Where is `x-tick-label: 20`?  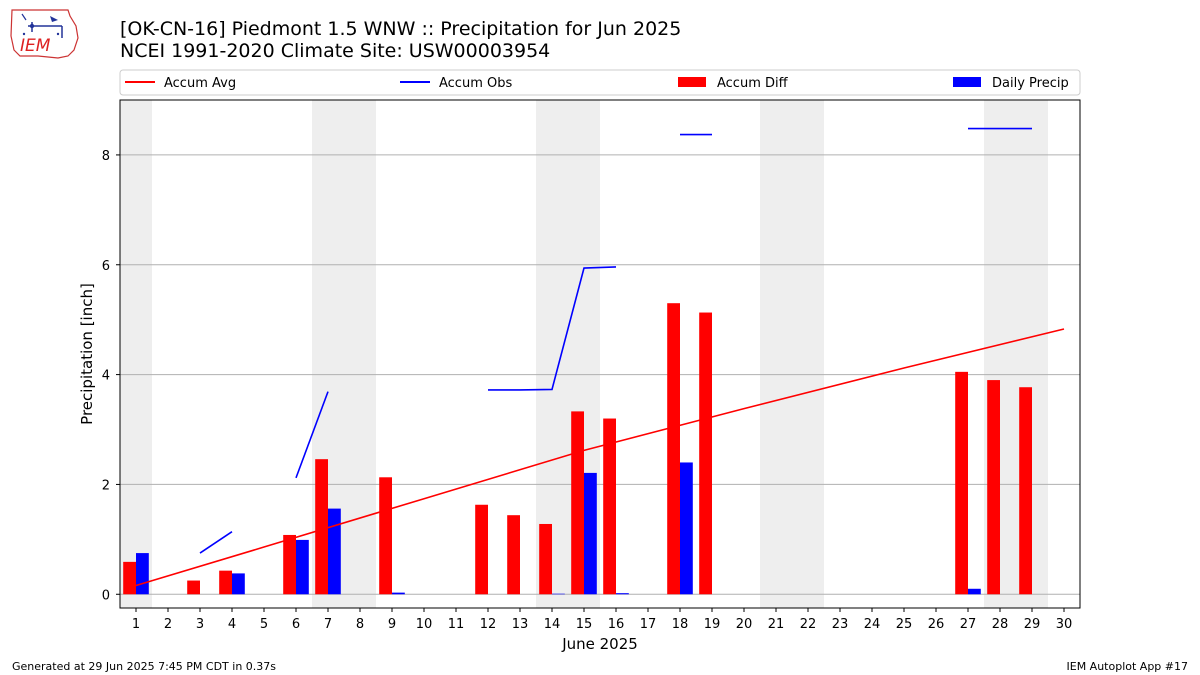
x-tick-label: 20 is located at coordinates (744, 624).